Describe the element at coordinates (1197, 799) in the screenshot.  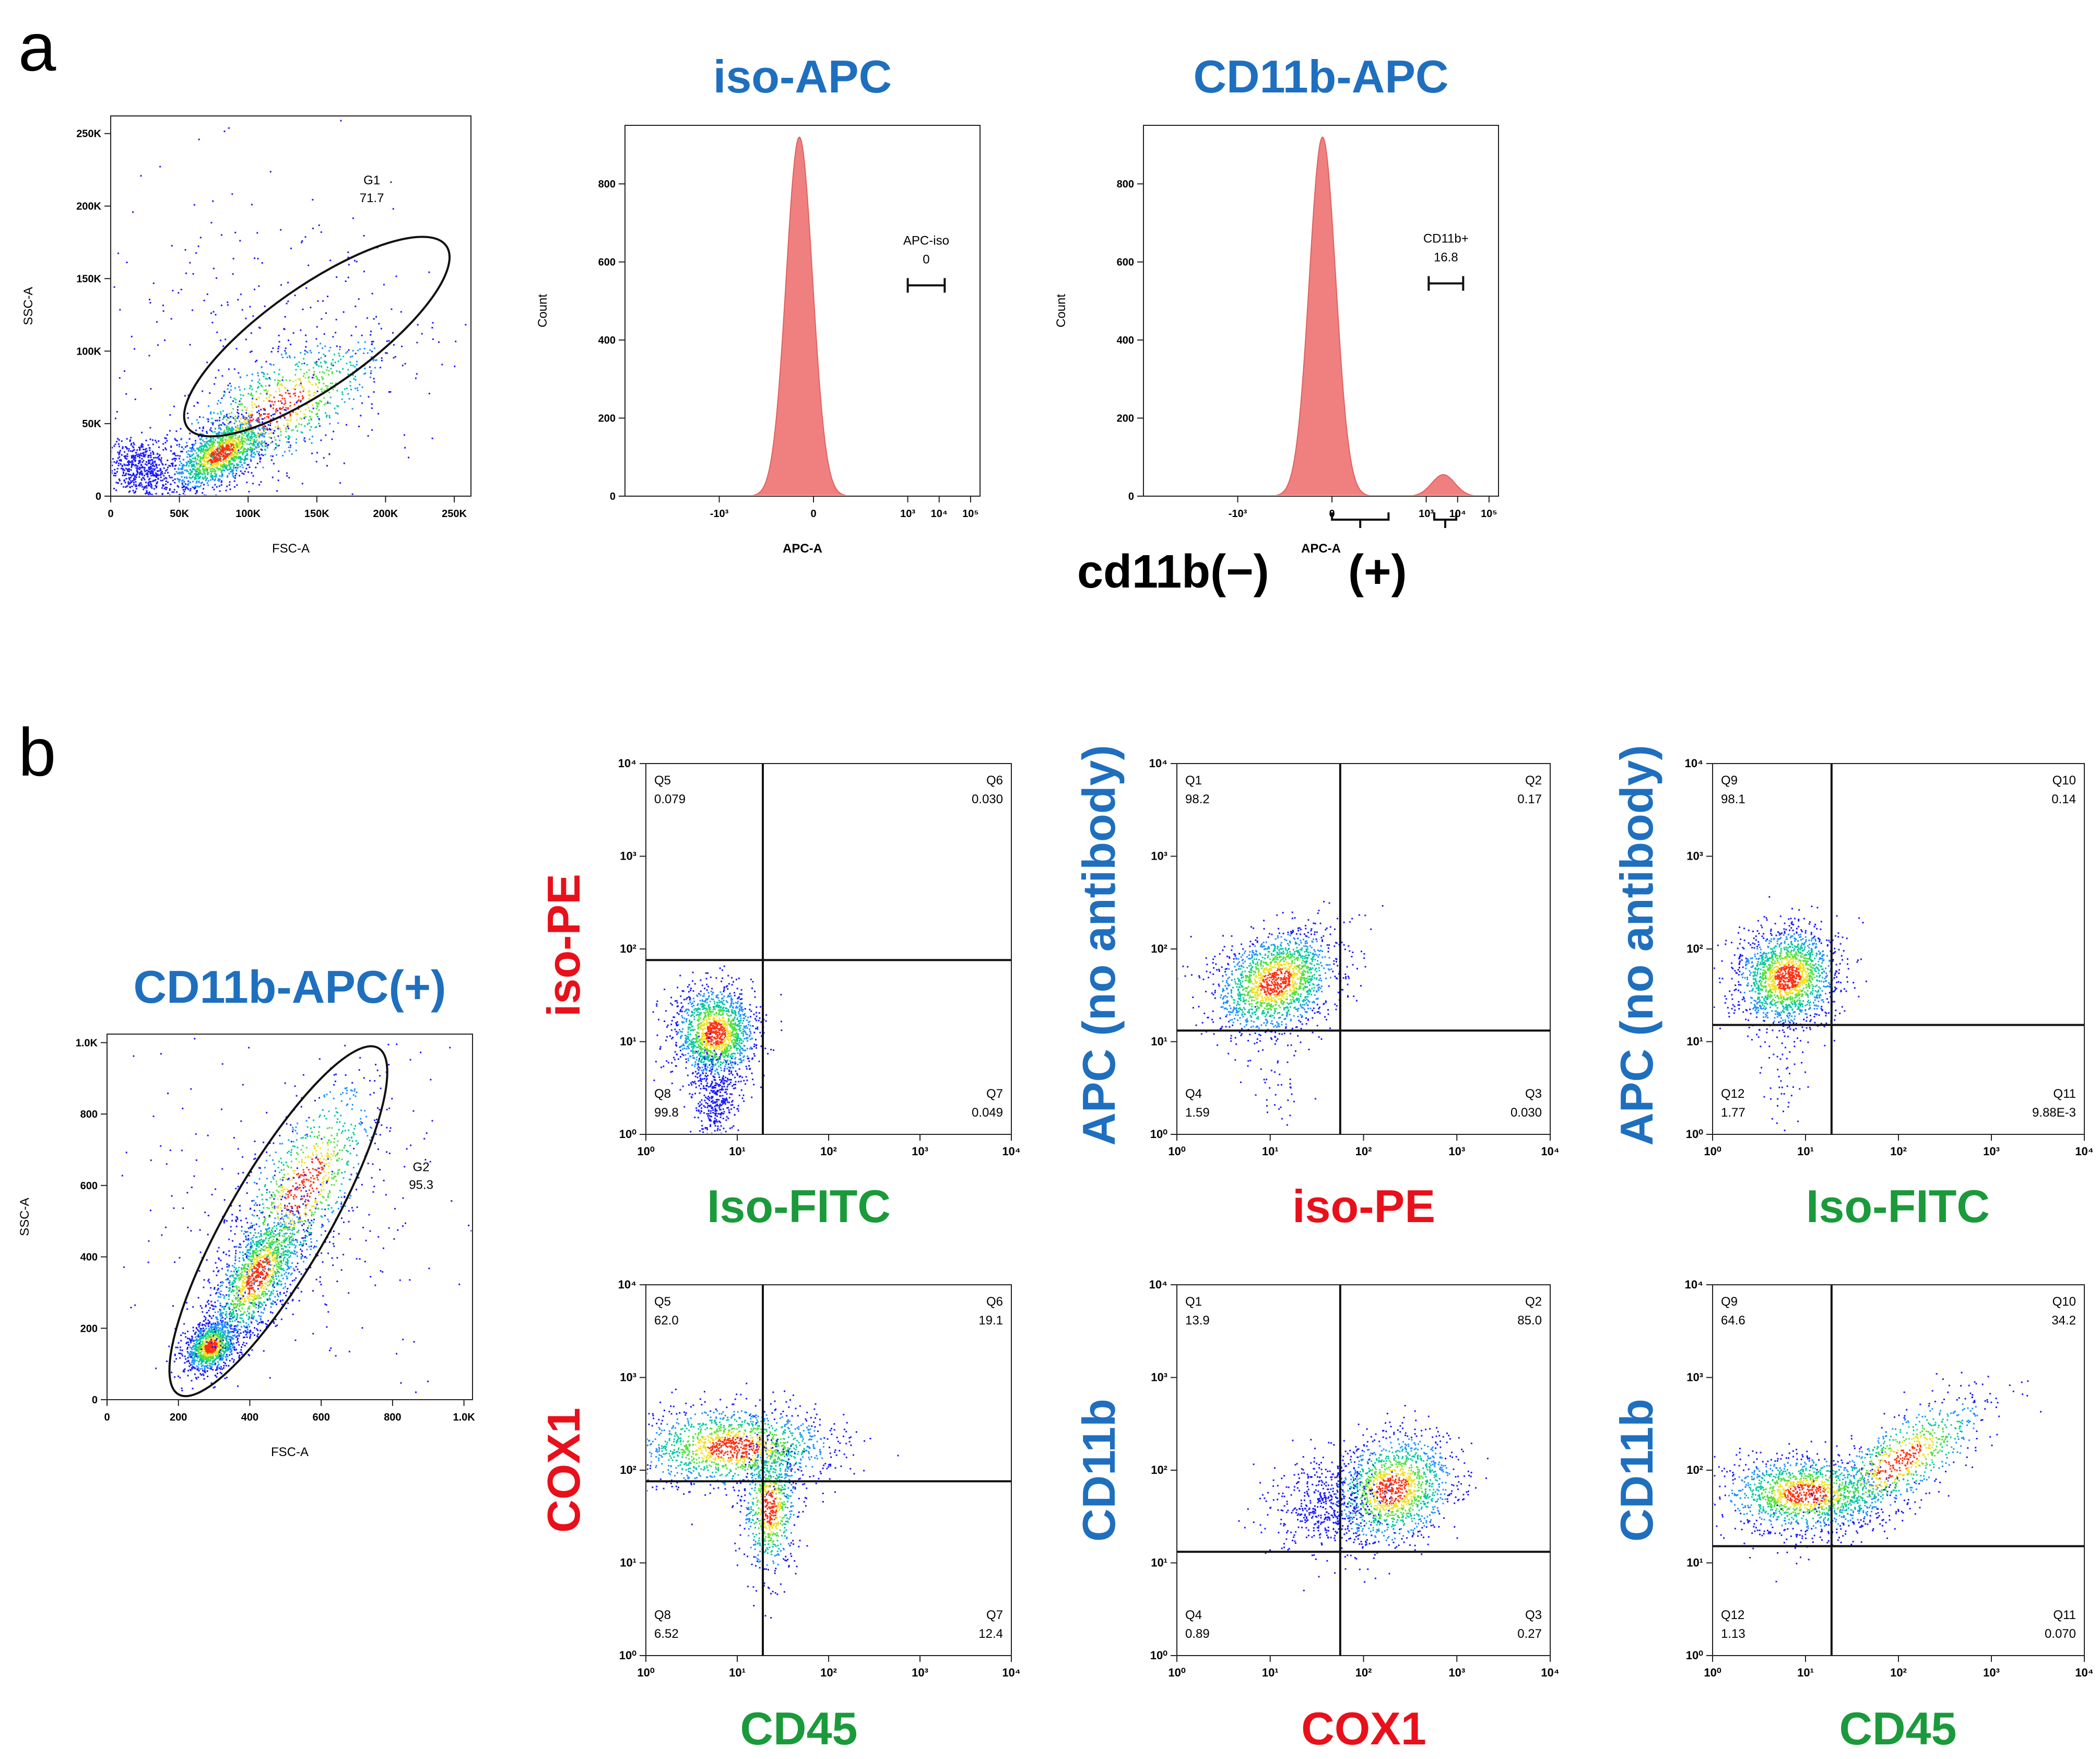
I see `quadrant-value-ul: 98.2` at that location.